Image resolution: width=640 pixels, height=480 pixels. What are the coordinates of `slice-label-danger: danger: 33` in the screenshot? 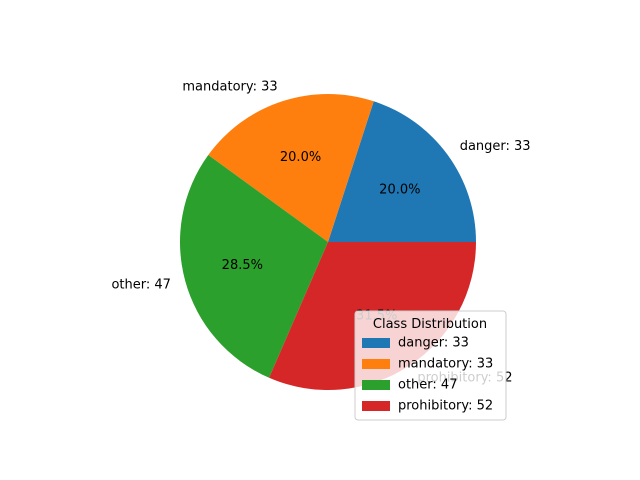 It's located at (495, 146).